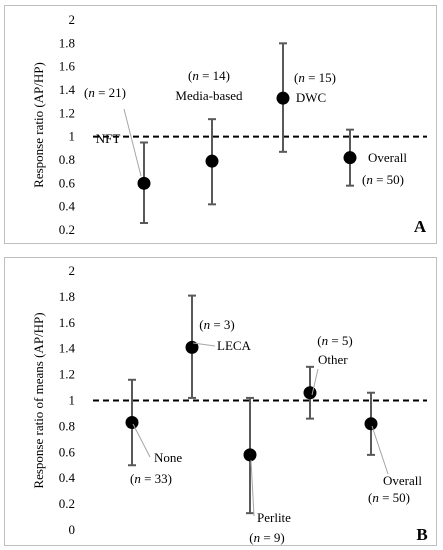  I want to click on panel-label: A, so click(420, 226).